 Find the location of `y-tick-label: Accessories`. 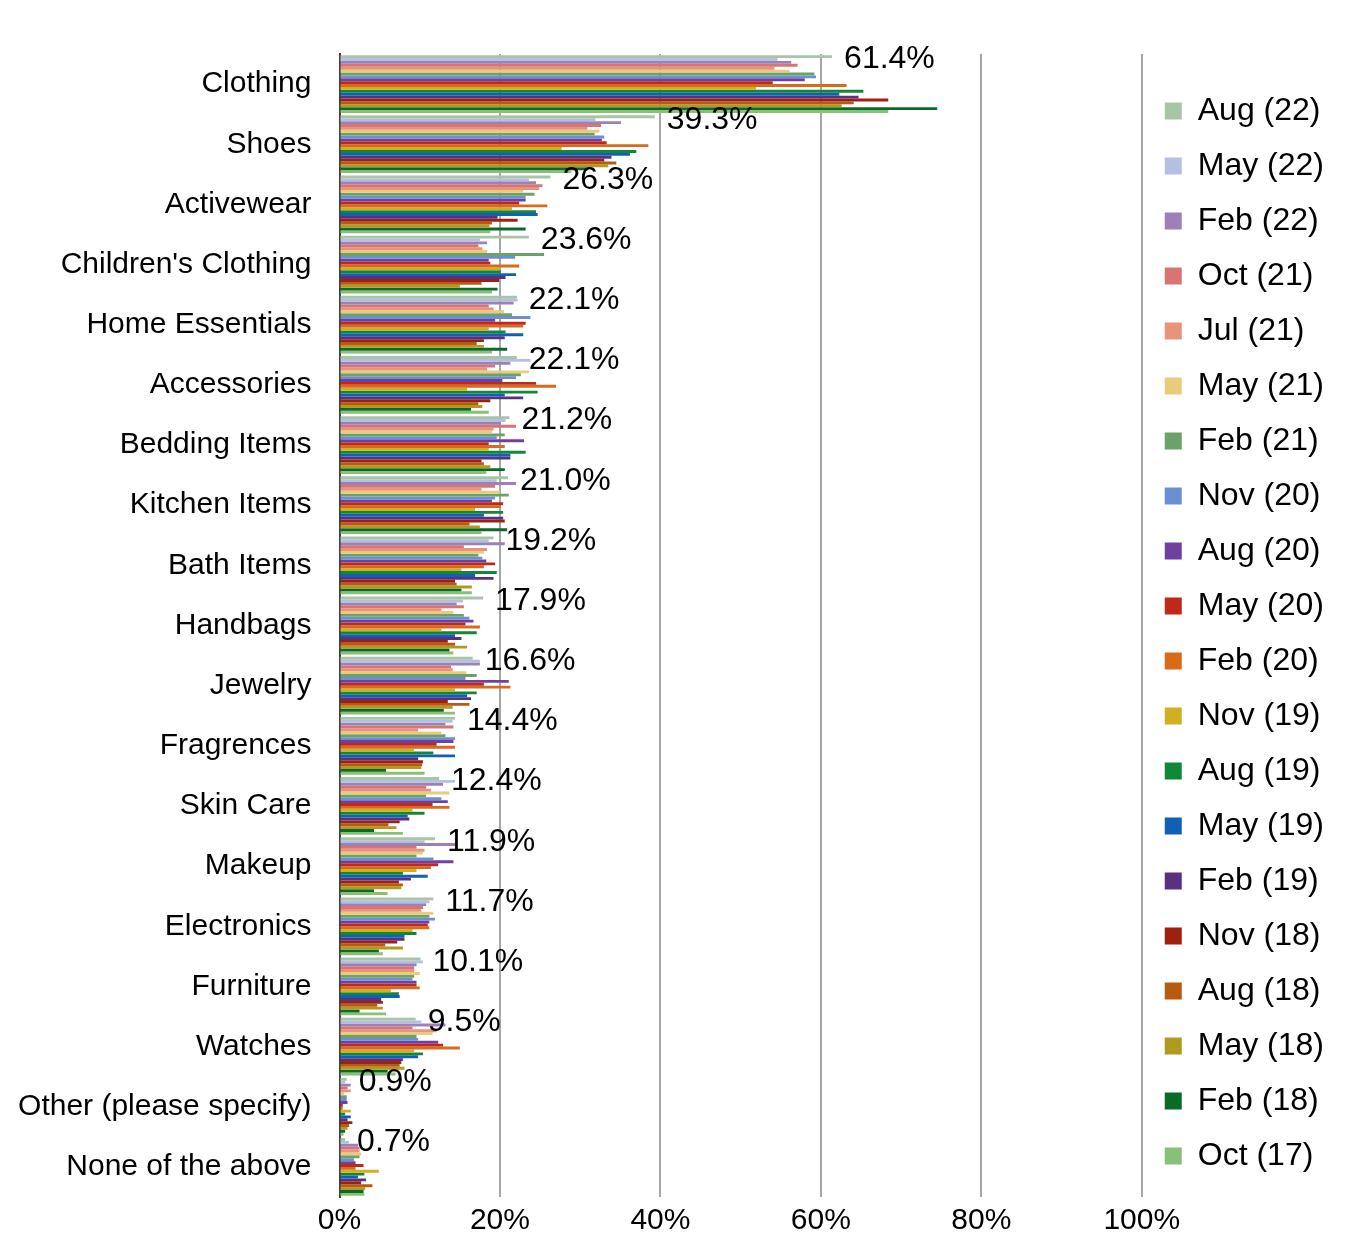

y-tick-label: Accessories is located at coordinates (230, 383).